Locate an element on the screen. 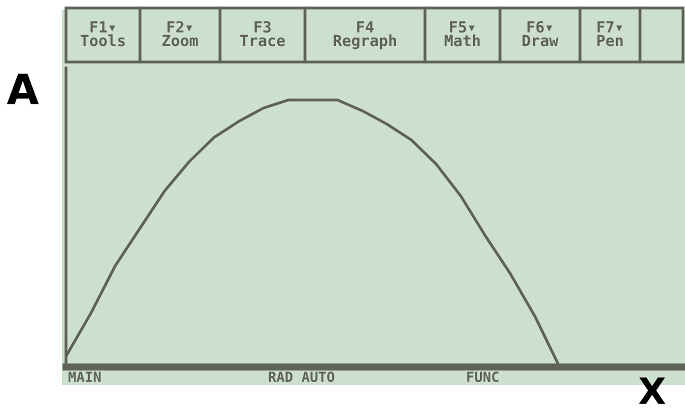 This screenshot has height=414, width=685. text: F1▾ Tools is located at coordinates (102, 33).